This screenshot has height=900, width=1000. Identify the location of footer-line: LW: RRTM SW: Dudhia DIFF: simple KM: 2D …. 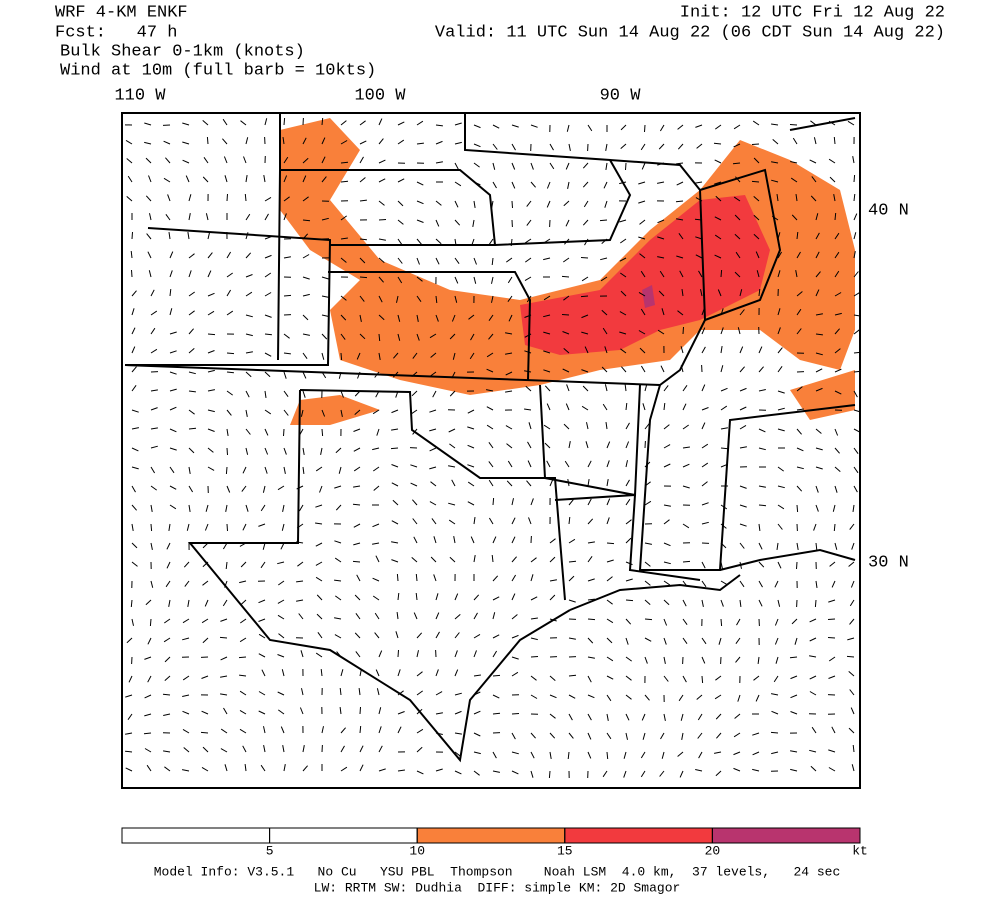
(497, 887).